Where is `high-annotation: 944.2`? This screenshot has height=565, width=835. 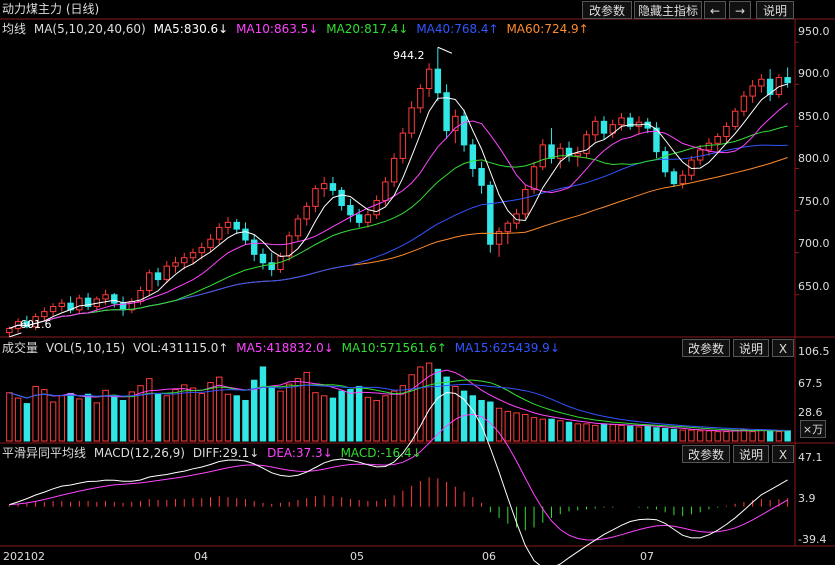
high-annotation: 944.2 is located at coordinates (409, 55).